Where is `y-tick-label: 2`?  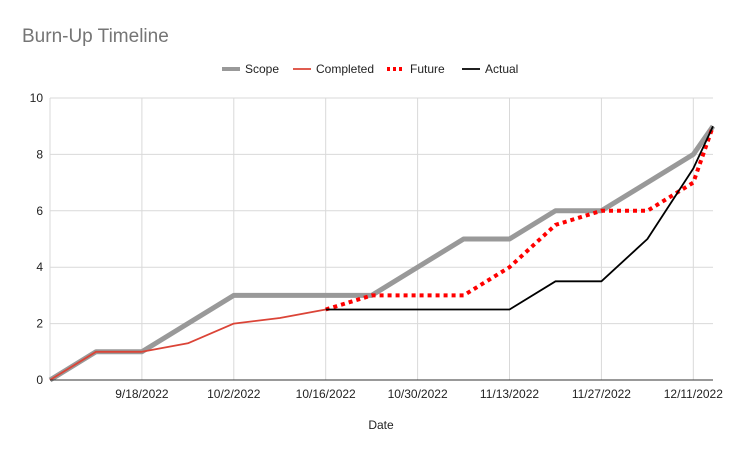 y-tick-label: 2 is located at coordinates (39, 324).